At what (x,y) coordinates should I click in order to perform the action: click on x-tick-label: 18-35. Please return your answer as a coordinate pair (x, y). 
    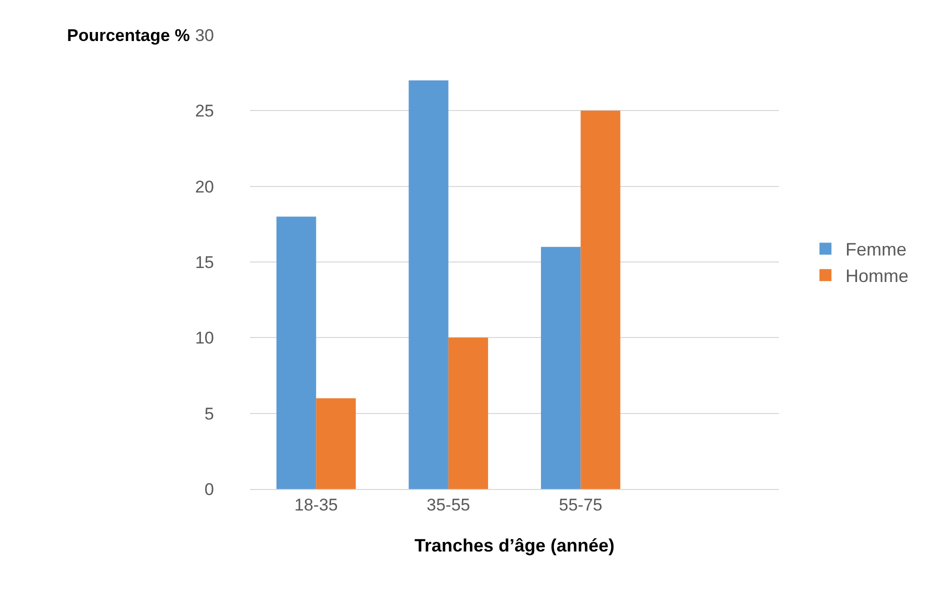
    Looking at the image, I should click on (316, 504).